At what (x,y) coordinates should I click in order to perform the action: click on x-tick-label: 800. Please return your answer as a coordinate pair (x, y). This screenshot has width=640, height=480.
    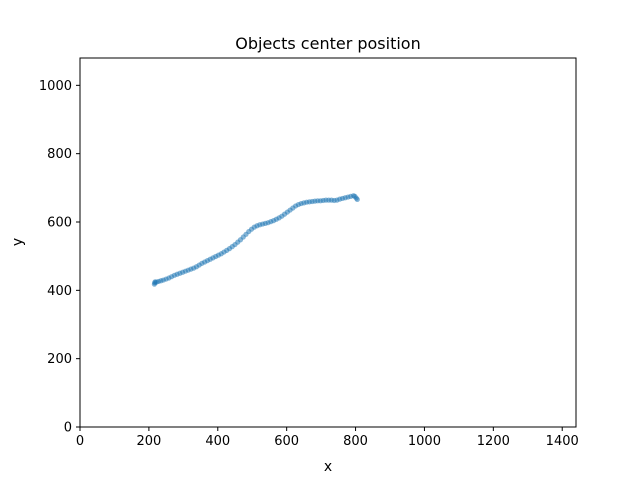
    Looking at the image, I should click on (355, 441).